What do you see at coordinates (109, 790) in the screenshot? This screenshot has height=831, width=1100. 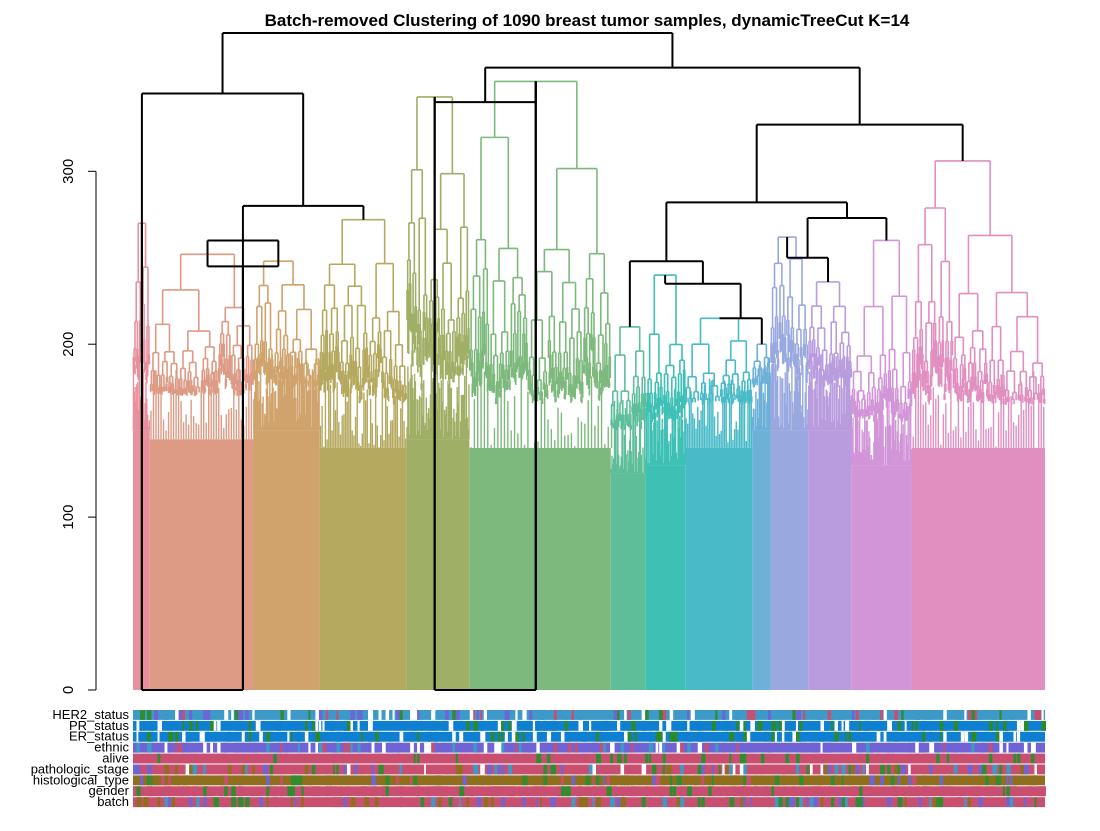 I see `annotation-label-gender: gender` at bounding box center [109, 790].